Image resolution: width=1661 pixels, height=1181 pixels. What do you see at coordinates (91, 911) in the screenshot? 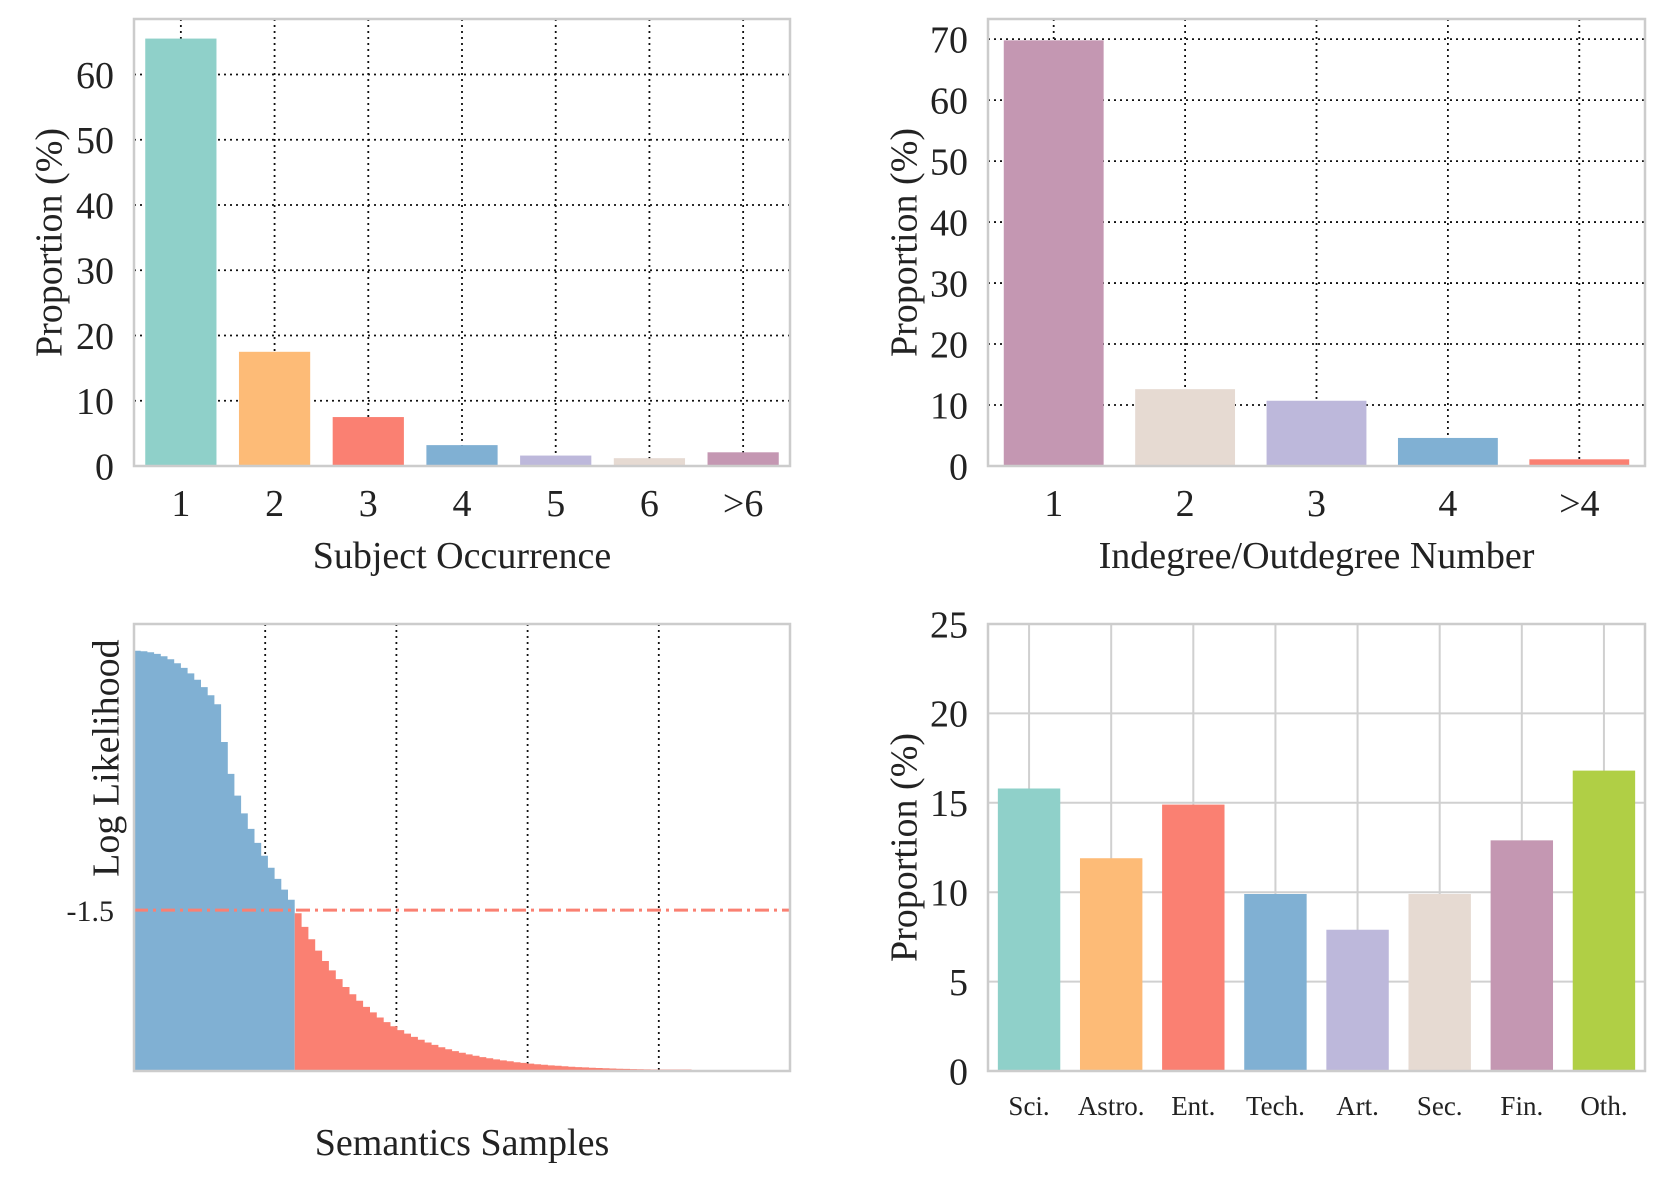
I see `y-tick-label: -1.5` at bounding box center [91, 911].